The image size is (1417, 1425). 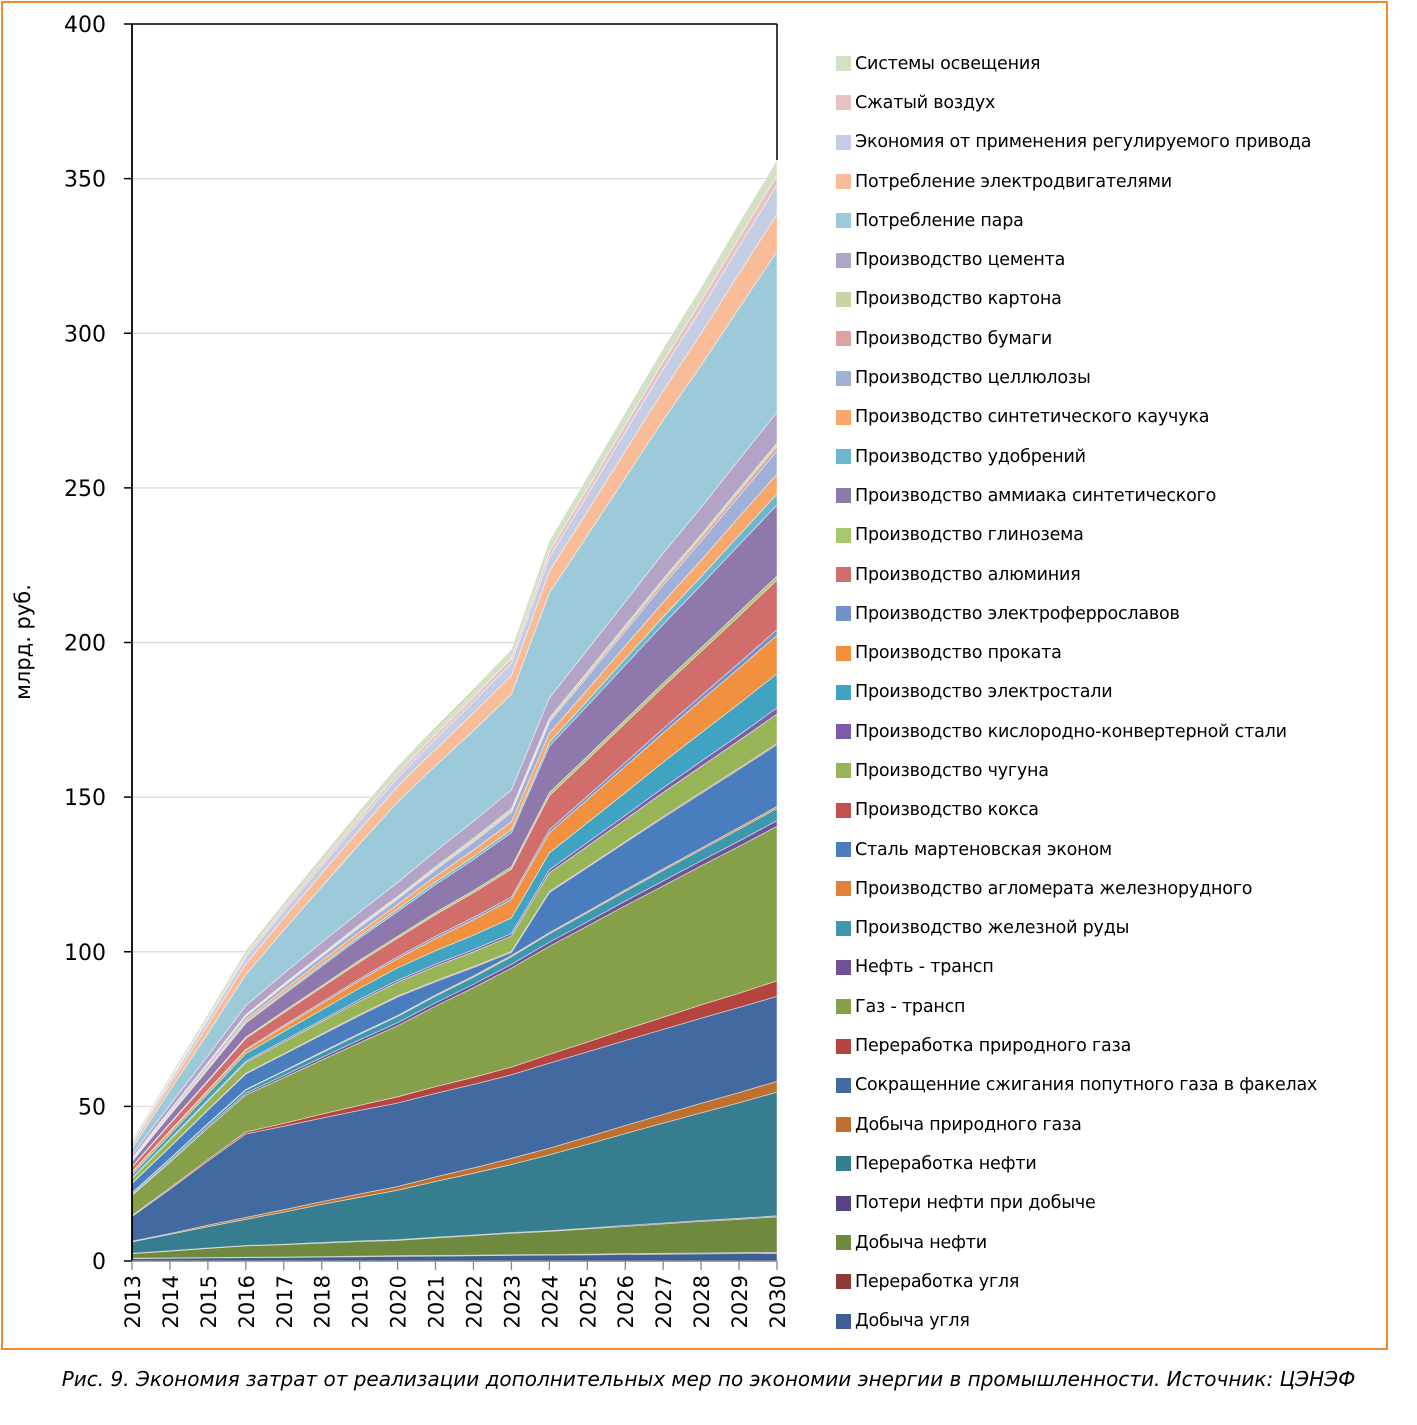 What do you see at coordinates (1106, 1006) in the screenshot?
I see `legend-item: Газ - трансп` at bounding box center [1106, 1006].